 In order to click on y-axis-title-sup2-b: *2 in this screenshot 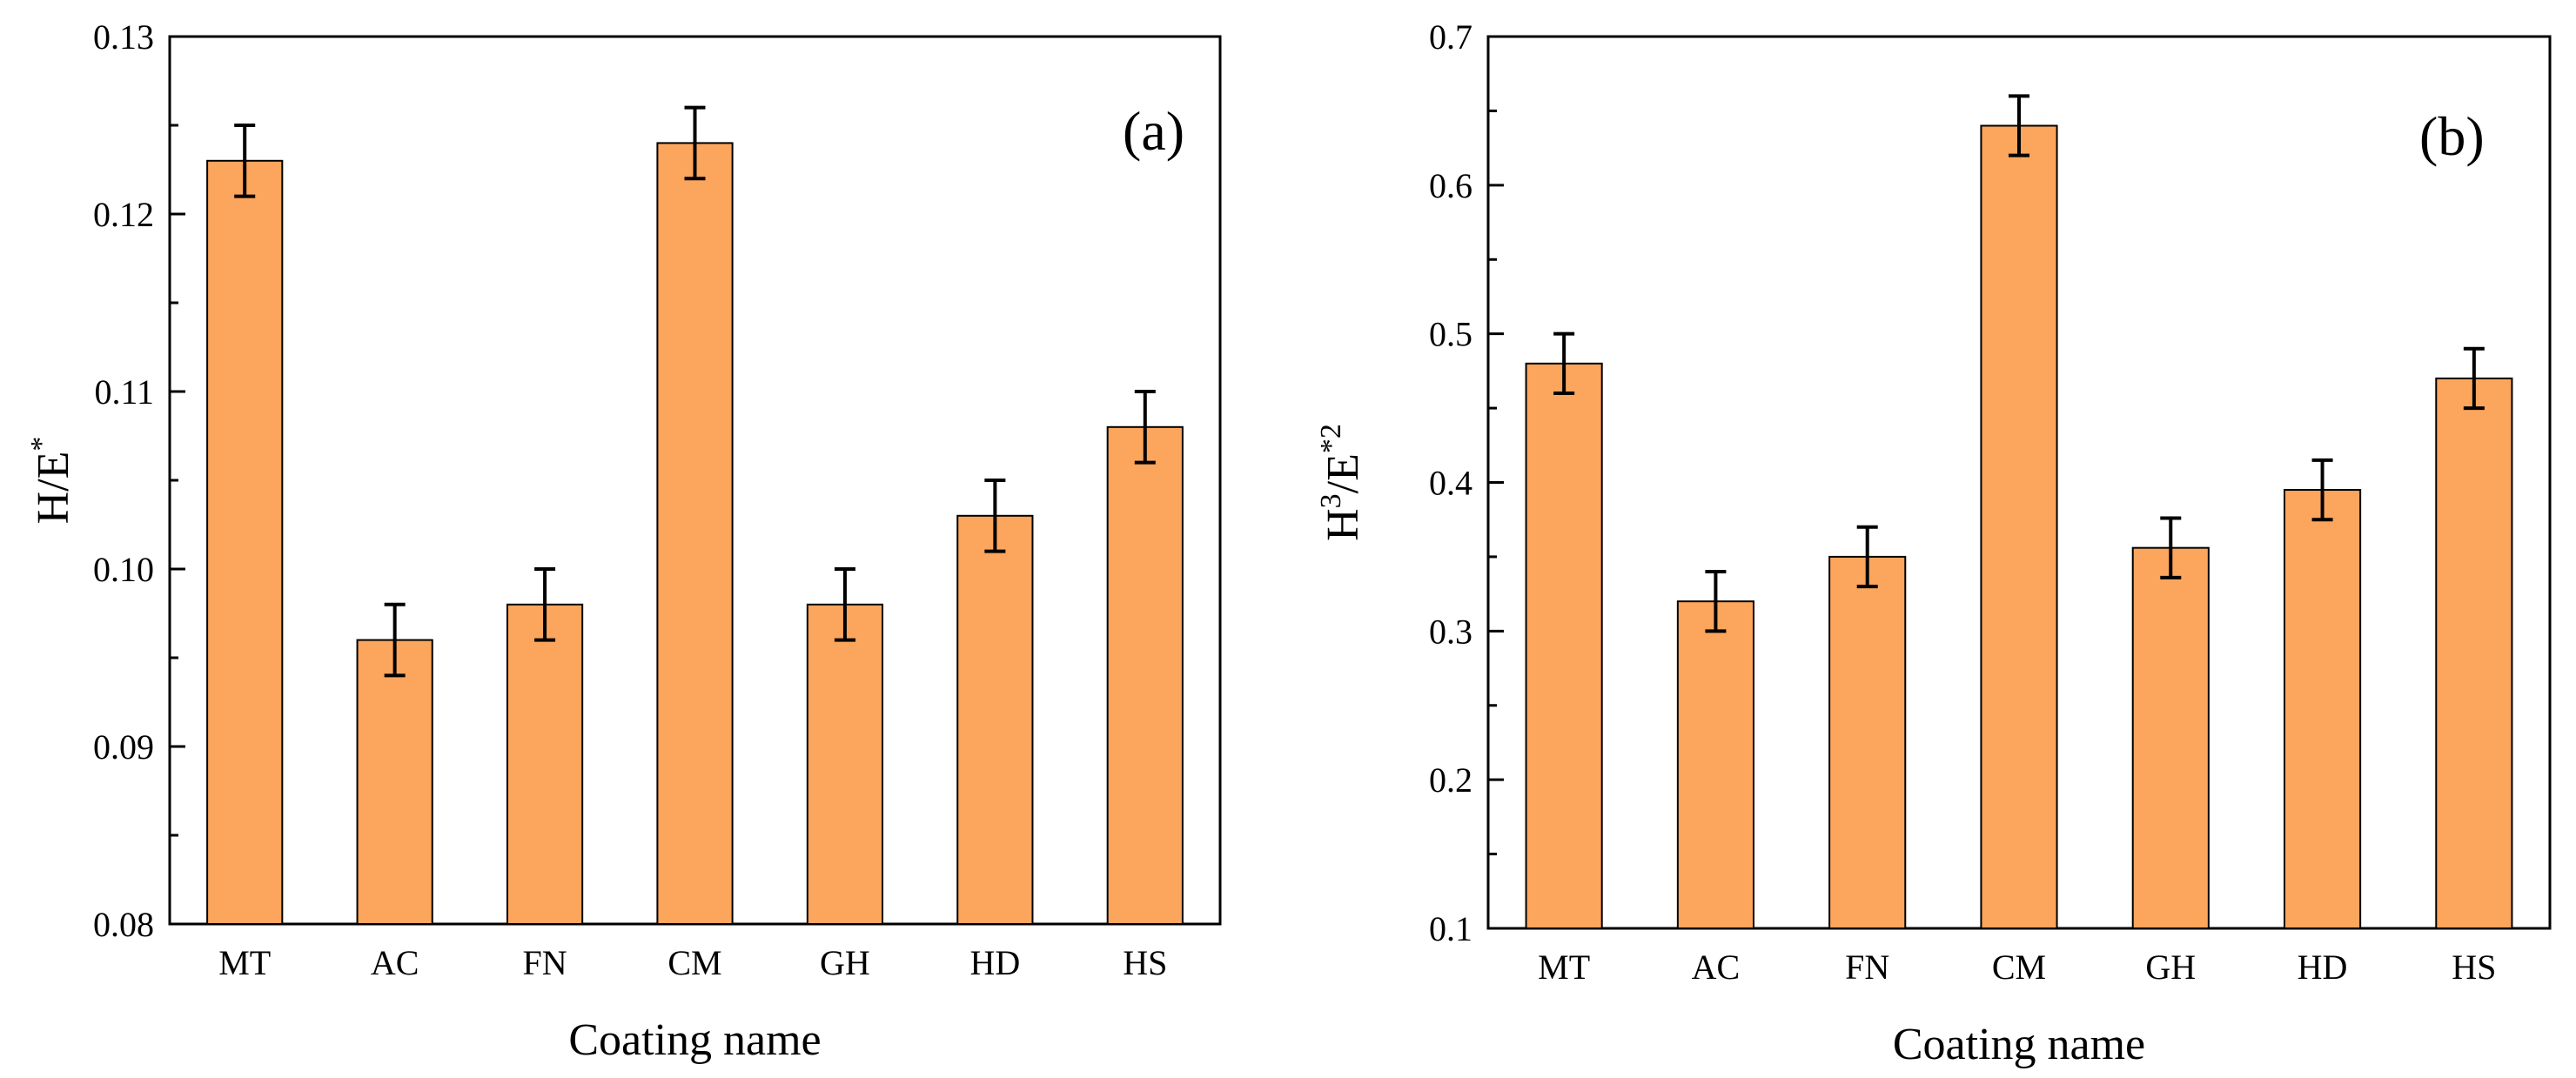, I will do `click(1331, 438)`.